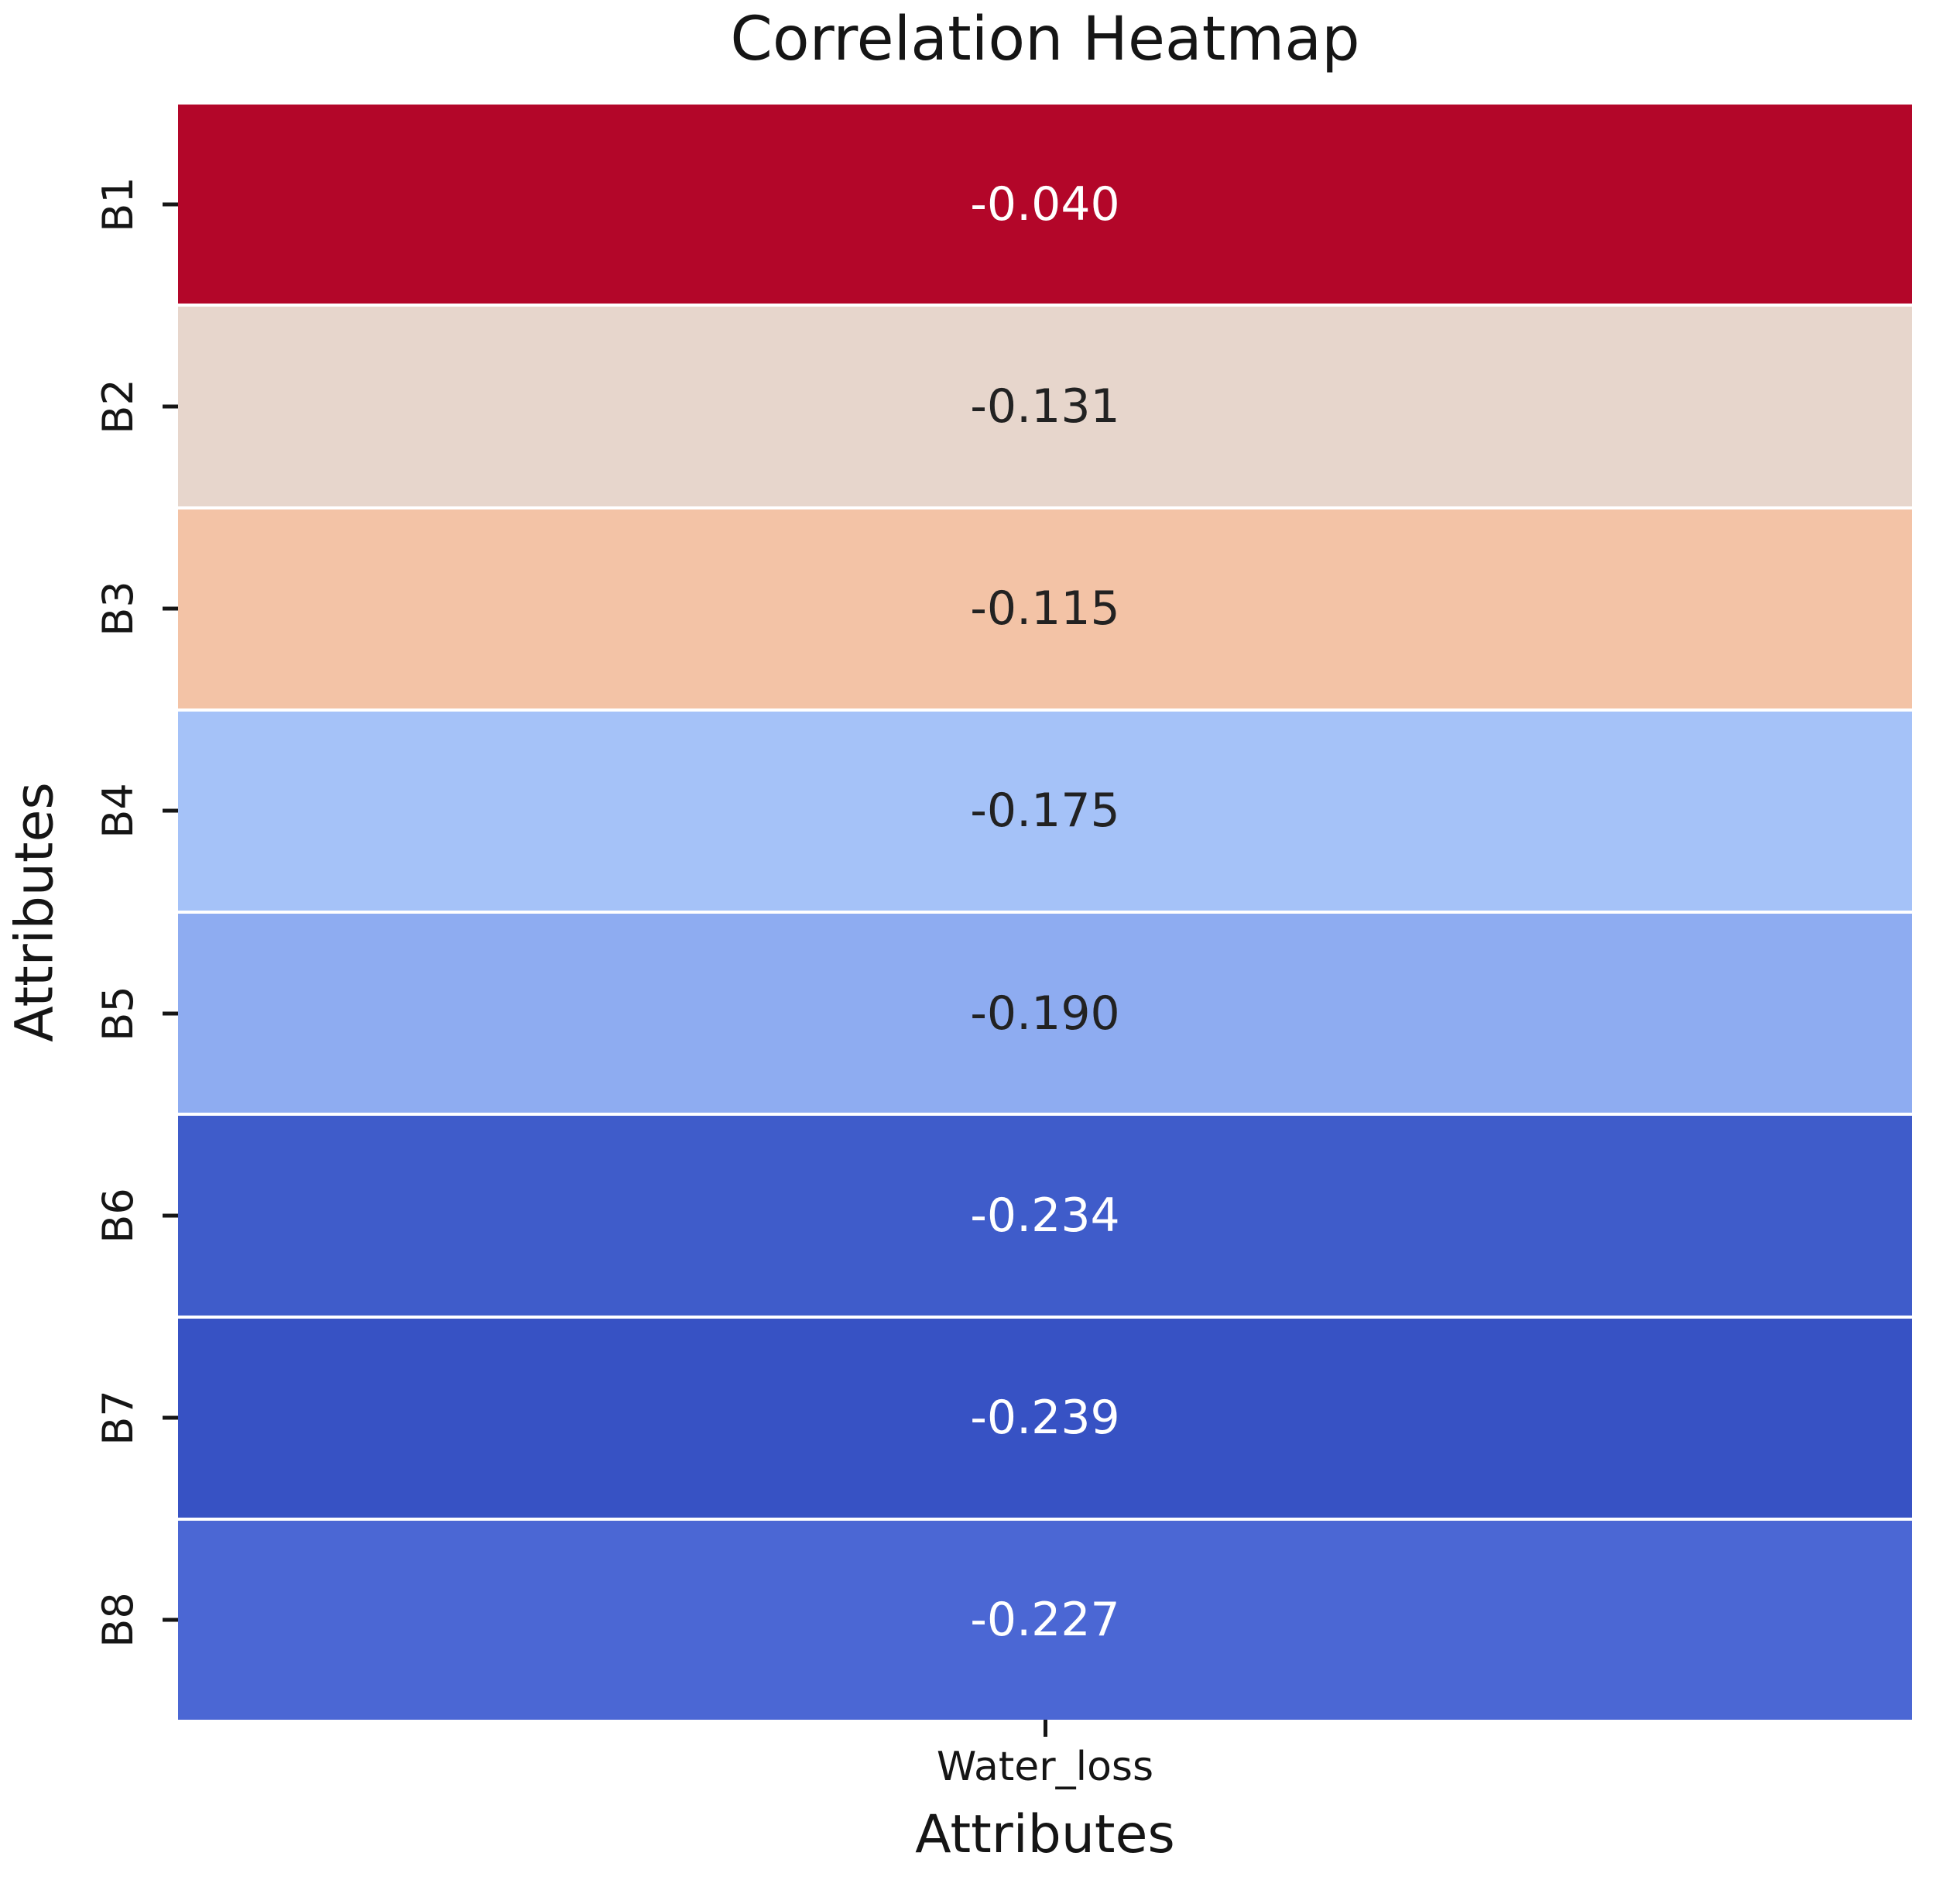  What do you see at coordinates (1045, 1834) in the screenshot?
I see `x-axis-label: Attributes` at bounding box center [1045, 1834].